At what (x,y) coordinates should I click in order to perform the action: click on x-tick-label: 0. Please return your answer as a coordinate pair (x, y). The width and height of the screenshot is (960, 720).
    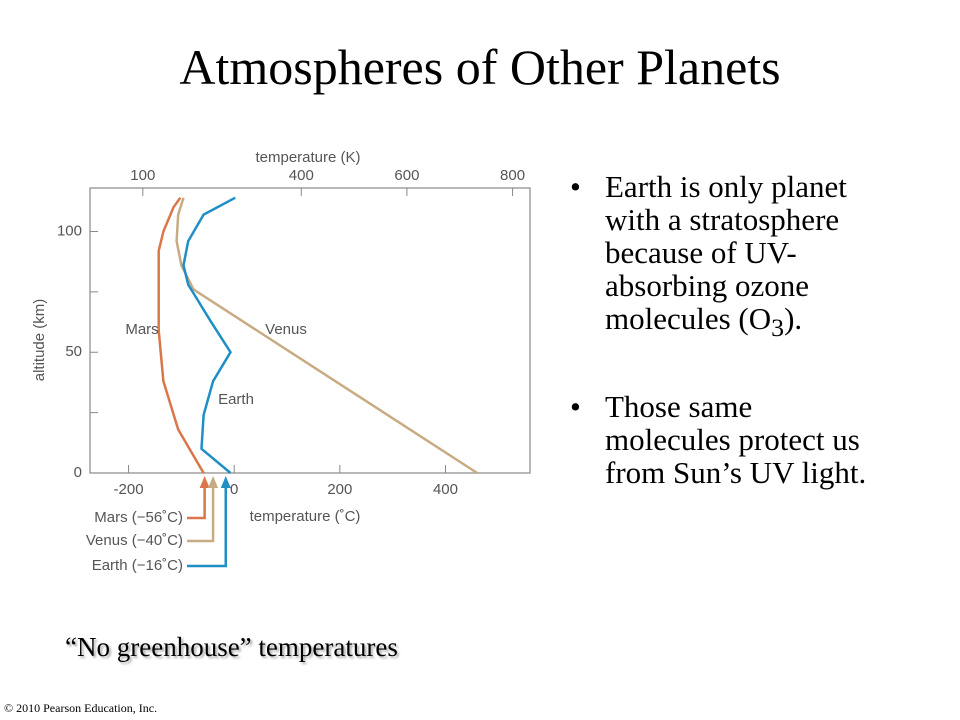
    Looking at the image, I should click on (234, 489).